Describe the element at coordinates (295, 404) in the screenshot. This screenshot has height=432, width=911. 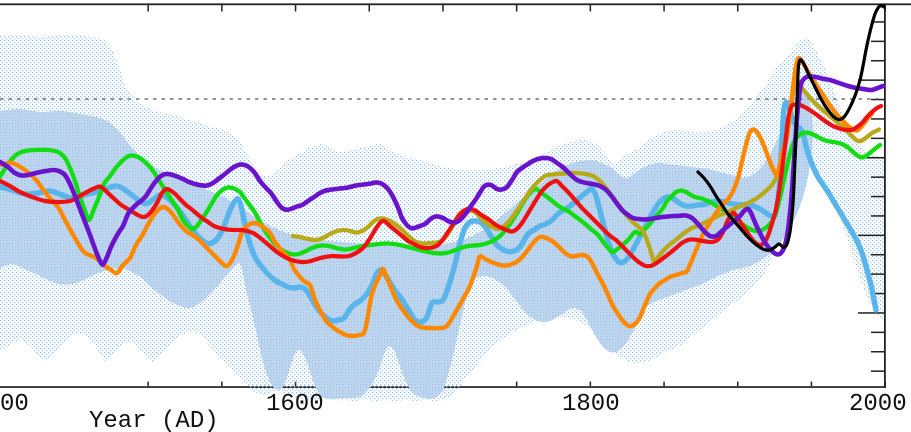
I see `svg-text: 1600` at that location.